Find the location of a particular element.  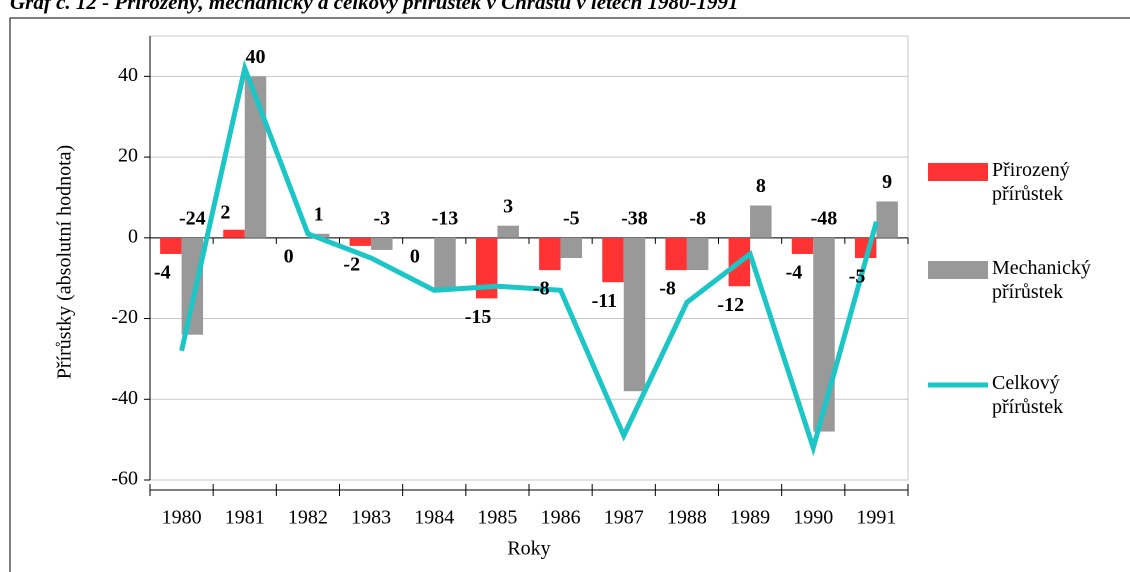

data-label: 40 is located at coordinates (255, 57).